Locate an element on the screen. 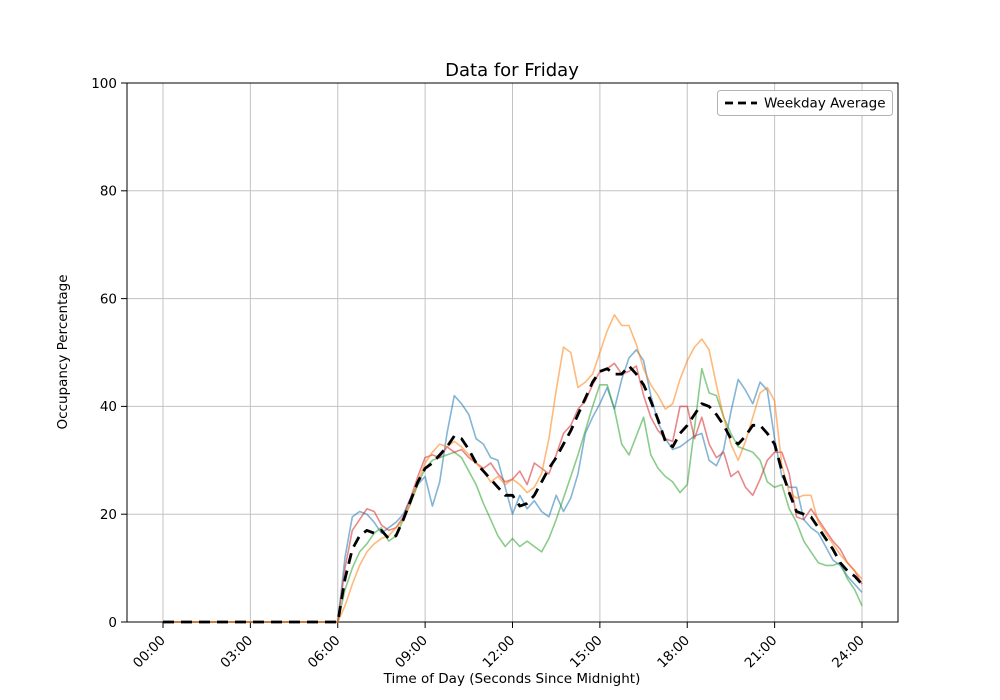 The width and height of the screenshot is (1000, 700). y-tick-labels: 0 20 40 60 80 100 is located at coordinates (104, 353).